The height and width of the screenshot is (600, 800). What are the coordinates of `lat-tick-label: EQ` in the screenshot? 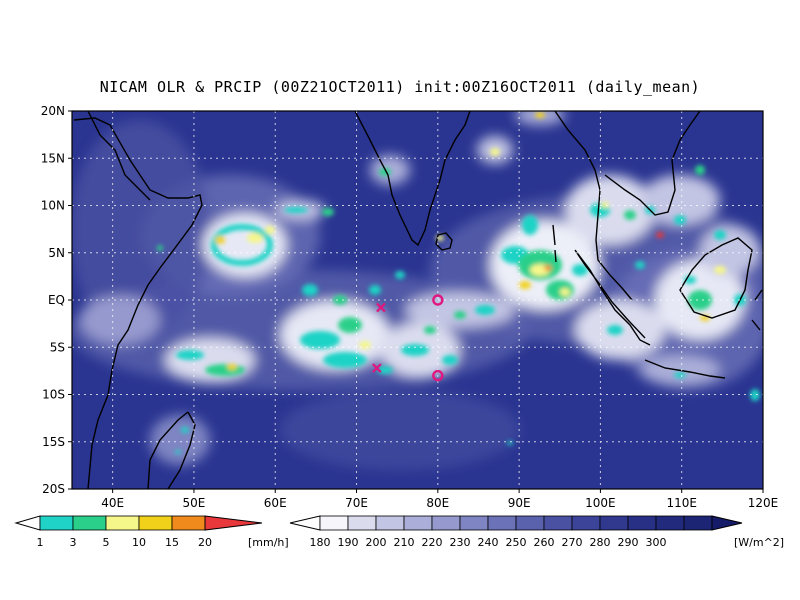 It's located at (56, 300).